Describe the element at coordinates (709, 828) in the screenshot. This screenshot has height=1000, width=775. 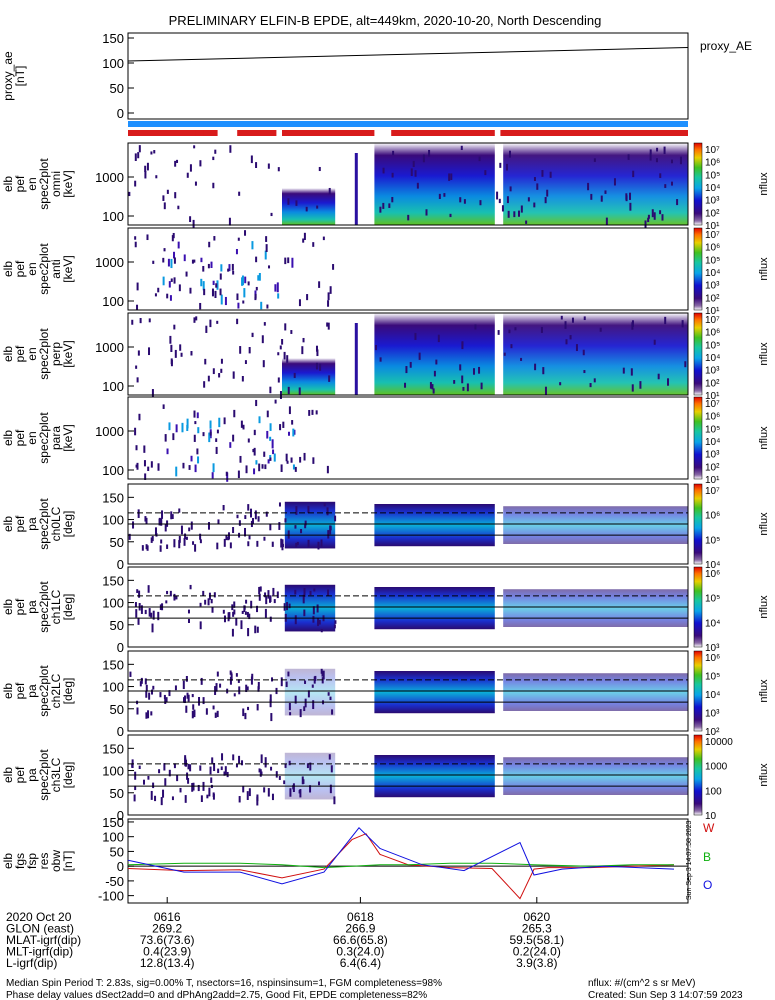
I see `bfield-legend-W: W` at that location.